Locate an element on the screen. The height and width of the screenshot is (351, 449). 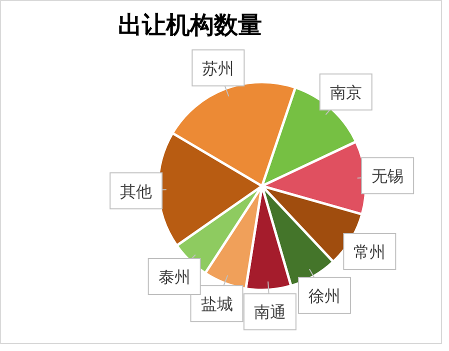
slice-label: 无锡 is located at coordinates (388, 176).